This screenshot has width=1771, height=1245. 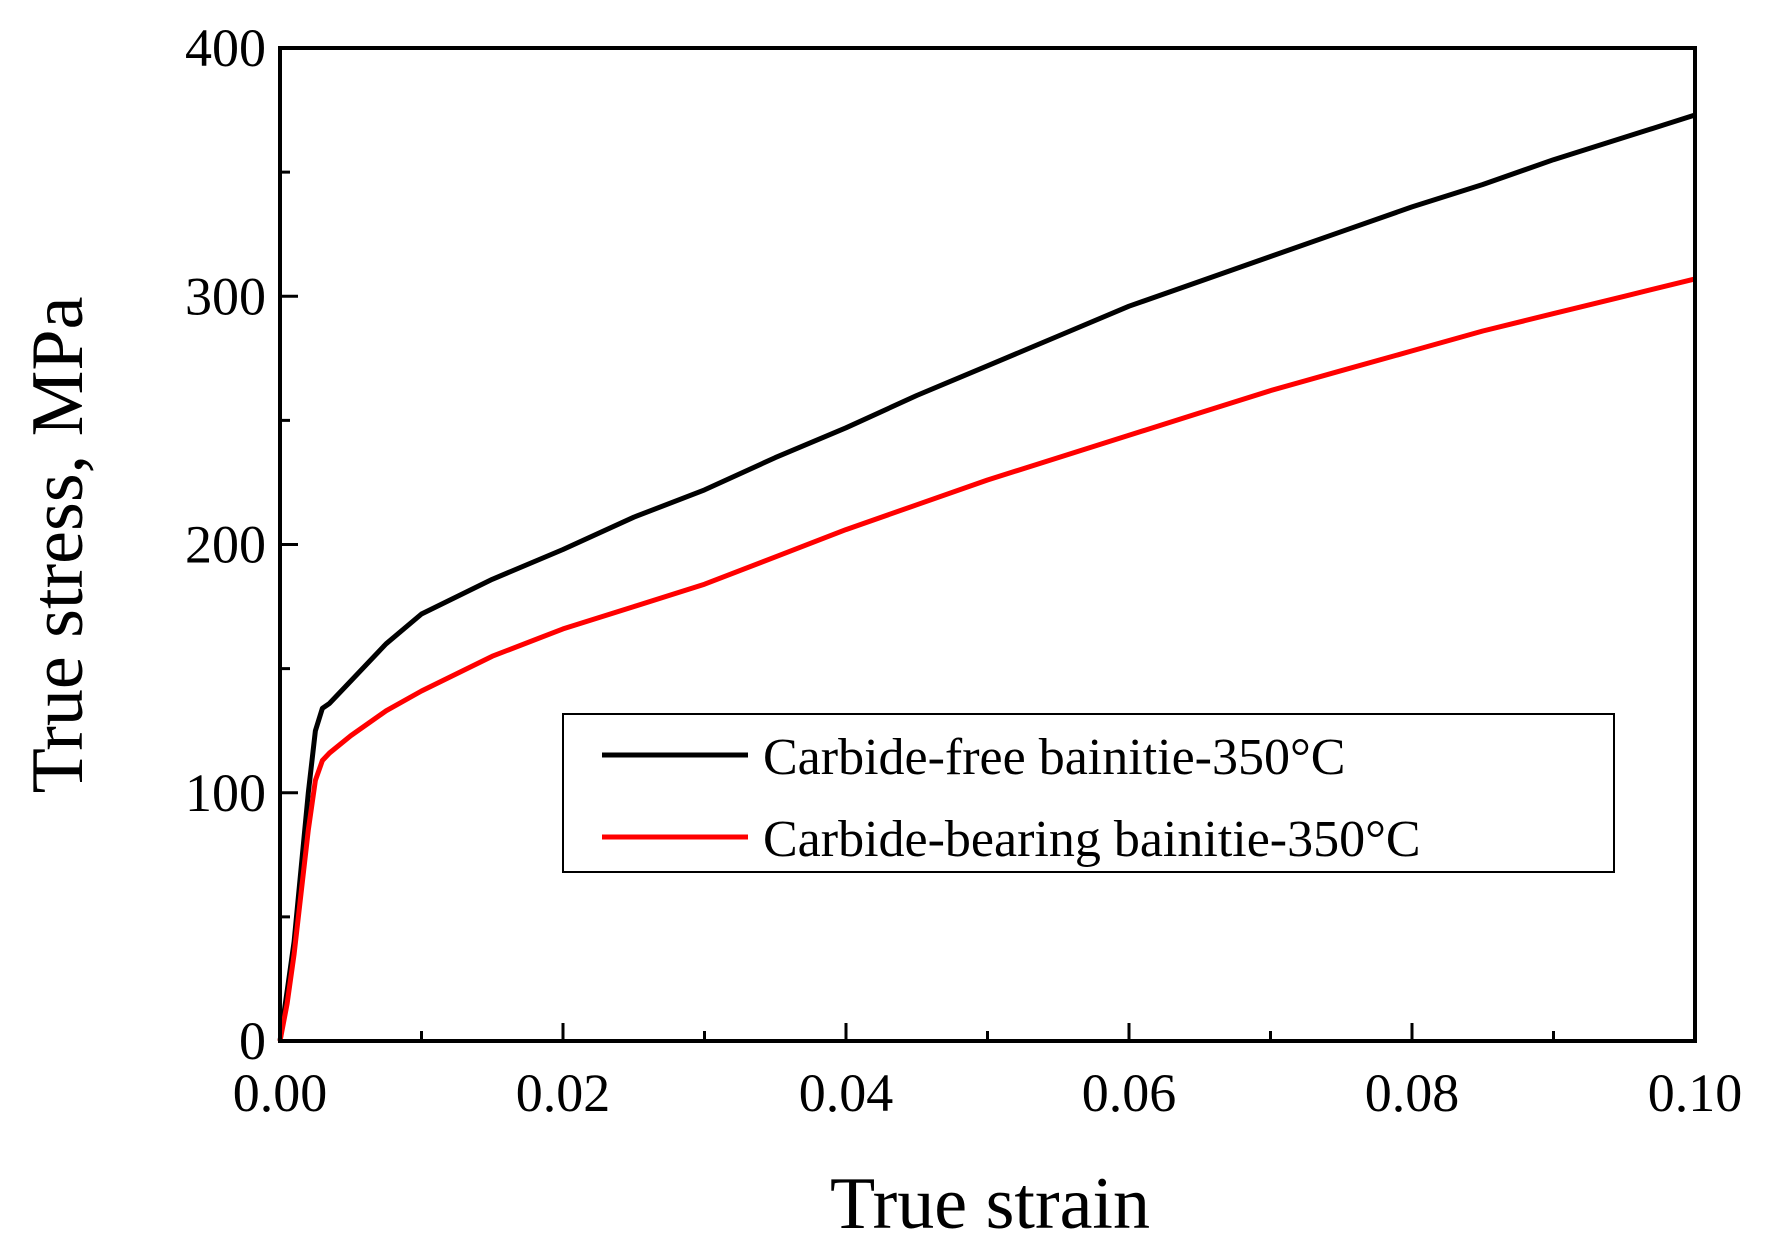 I want to click on x-axis: 0.00 0.02 0.04 0.06 0.08 0.10, so click(x=988, y=1073).